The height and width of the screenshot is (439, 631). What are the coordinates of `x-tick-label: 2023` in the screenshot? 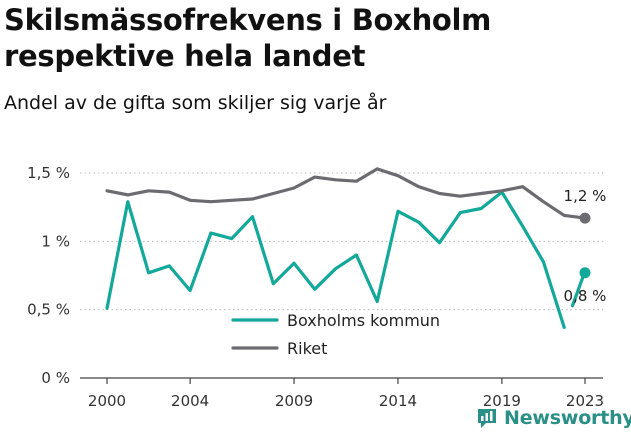 It's located at (585, 401).